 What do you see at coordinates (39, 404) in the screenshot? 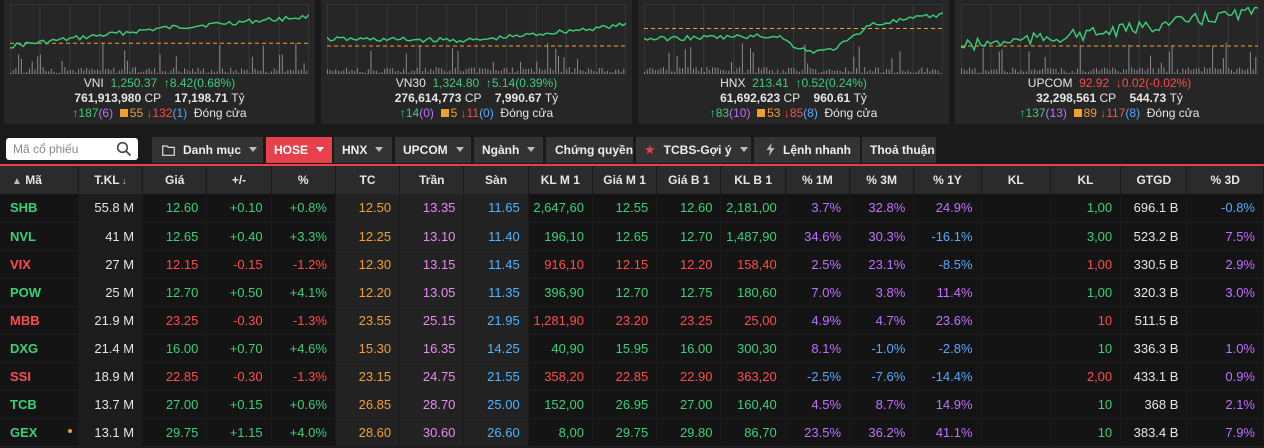
I see `symbol: TCB` at bounding box center [39, 404].